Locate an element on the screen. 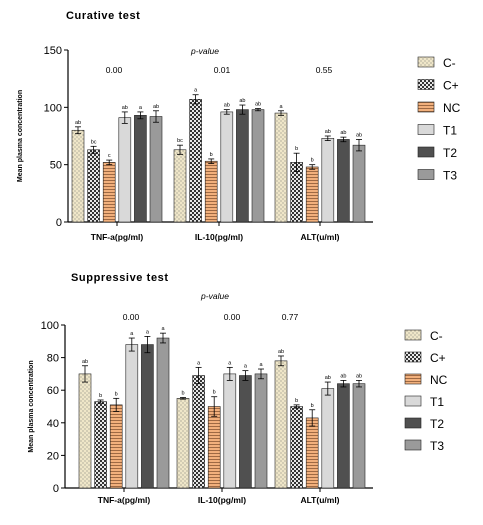  p-value: 0.00 is located at coordinates (131, 317).